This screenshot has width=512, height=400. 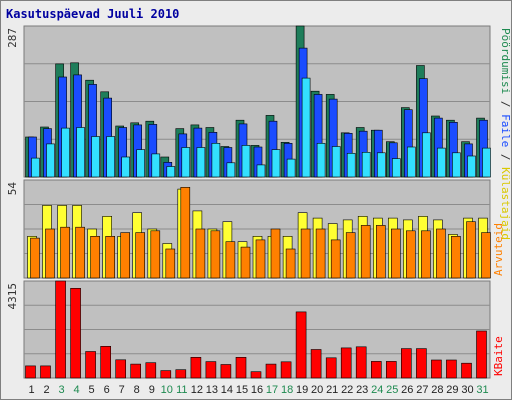 What do you see at coordinates (452, 390) in the screenshot?
I see `day-label-29: 29` at bounding box center [452, 390].